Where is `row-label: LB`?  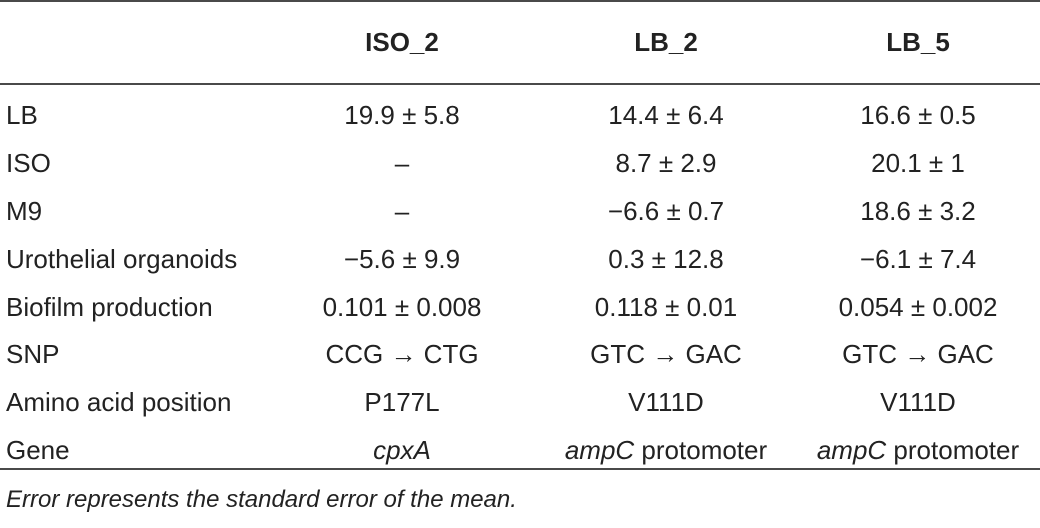 row-label: LB is located at coordinates (22, 115).